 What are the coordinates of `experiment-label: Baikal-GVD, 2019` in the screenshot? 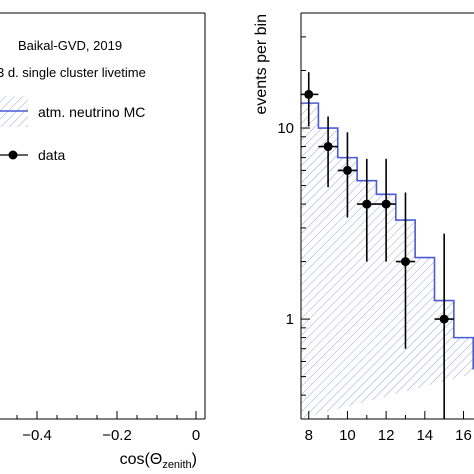 It's located at (70, 45).